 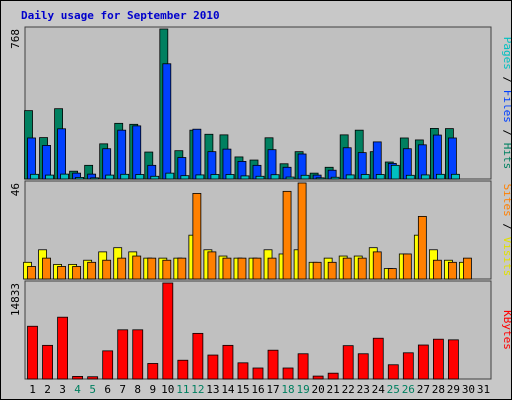 I want to click on day-label-29: 29, so click(x=453, y=389).